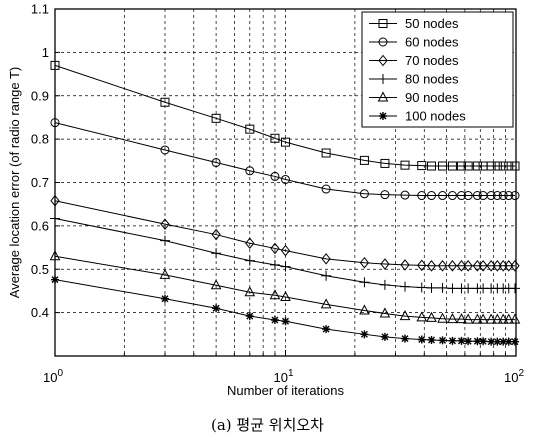 This screenshot has height=445, width=535. Describe the element at coordinates (432, 42) in the screenshot. I see `legend-label: 60 nodes` at that location.